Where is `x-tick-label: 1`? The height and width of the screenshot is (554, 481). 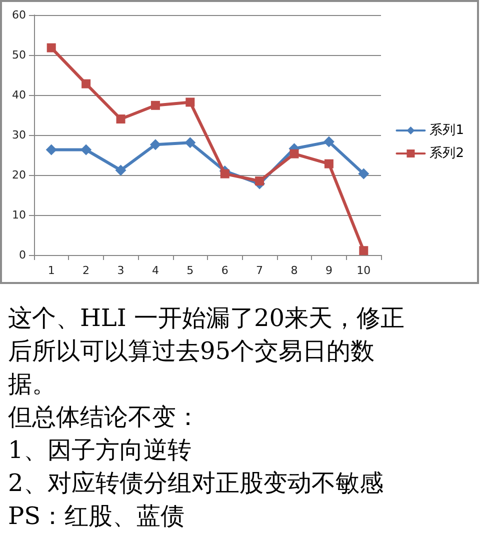 x-tick-label: 1 is located at coordinates (51, 270).